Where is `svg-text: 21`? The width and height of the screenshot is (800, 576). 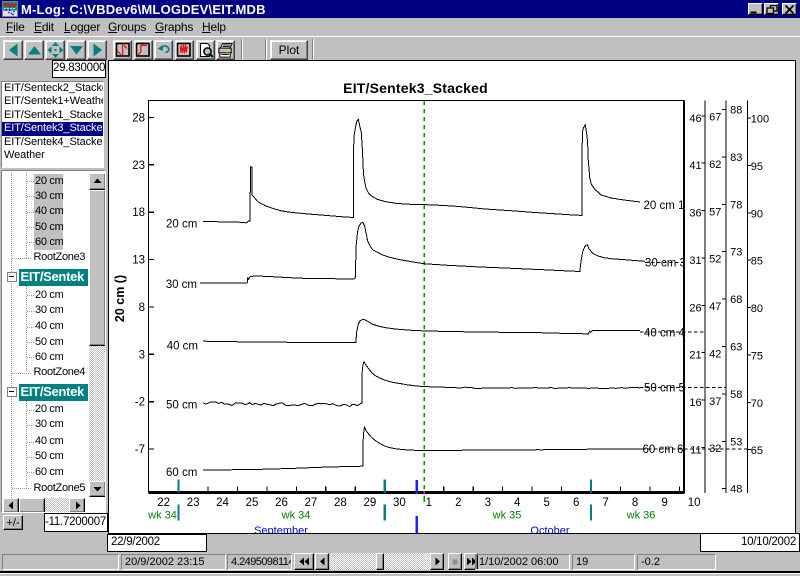
svg-text: 21 is located at coordinates (695, 356).